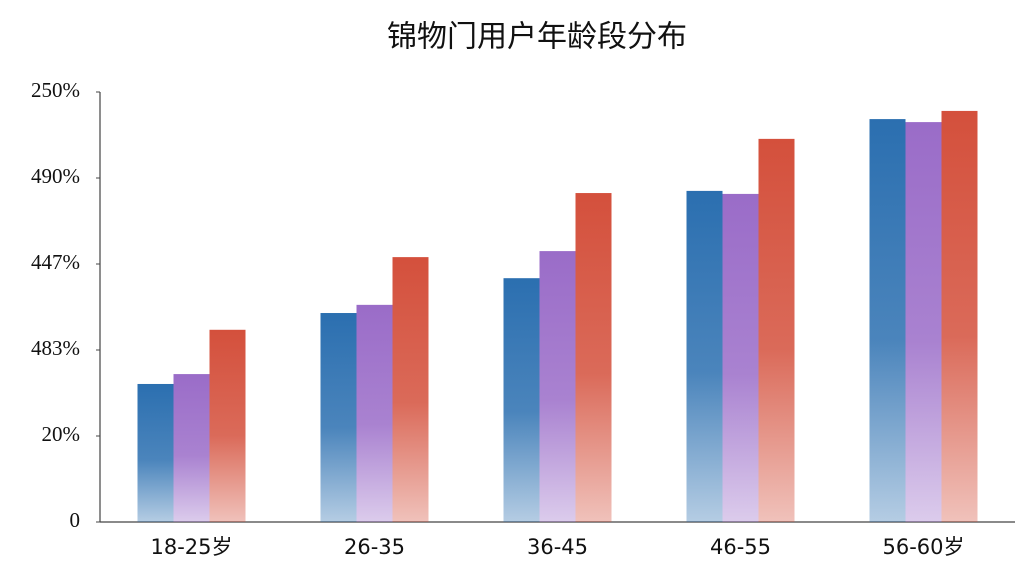  I want to click on y-tick-label: 447%, so click(55, 262).